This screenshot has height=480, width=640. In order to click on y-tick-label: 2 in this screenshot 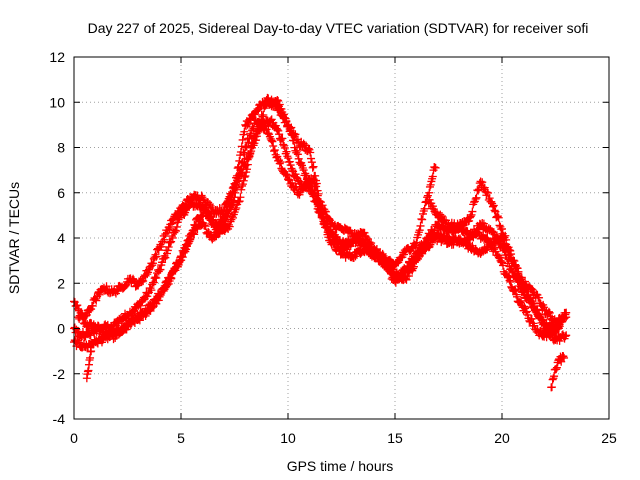, I will do `click(61, 283)`.